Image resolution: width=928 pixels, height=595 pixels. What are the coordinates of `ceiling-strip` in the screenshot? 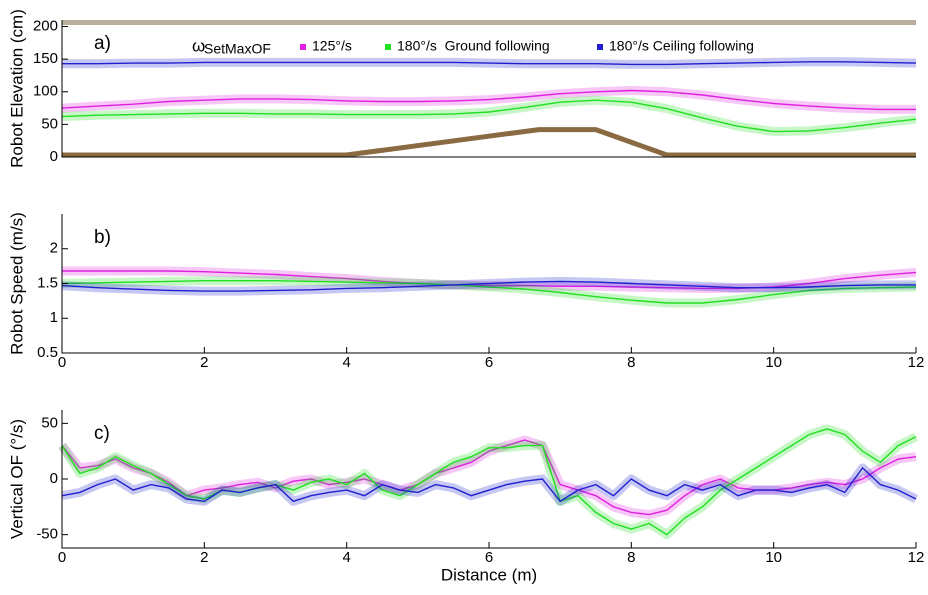 It's located at (489, 22).